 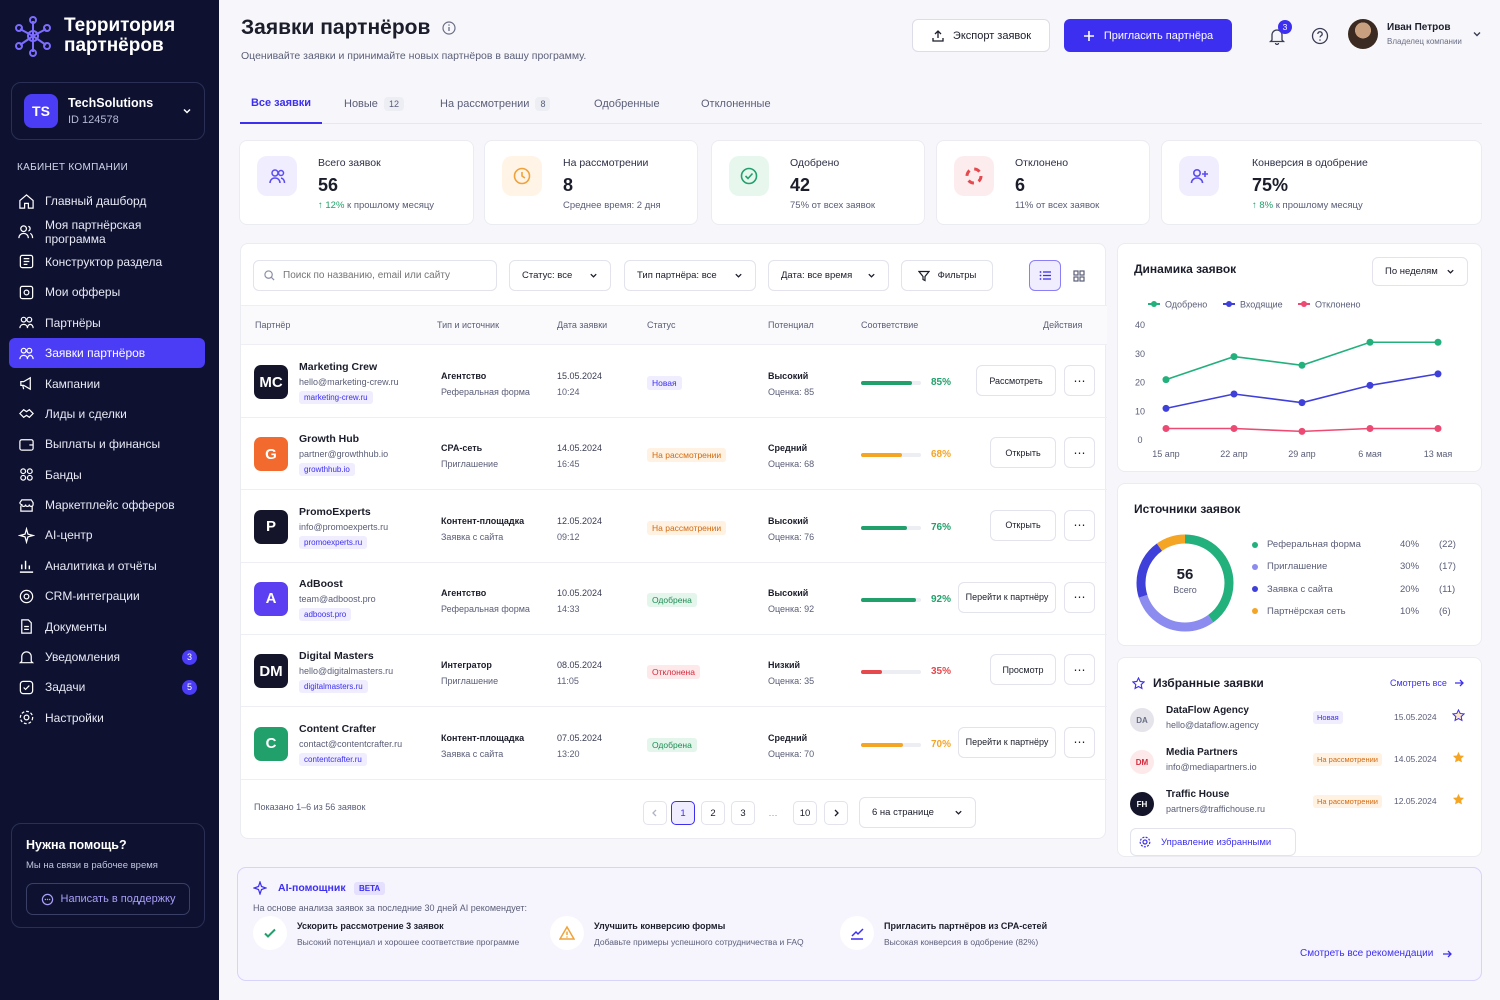 What do you see at coordinates (1023, 670) in the screenshot?
I see `row-action-button: Просмотр` at bounding box center [1023, 670].